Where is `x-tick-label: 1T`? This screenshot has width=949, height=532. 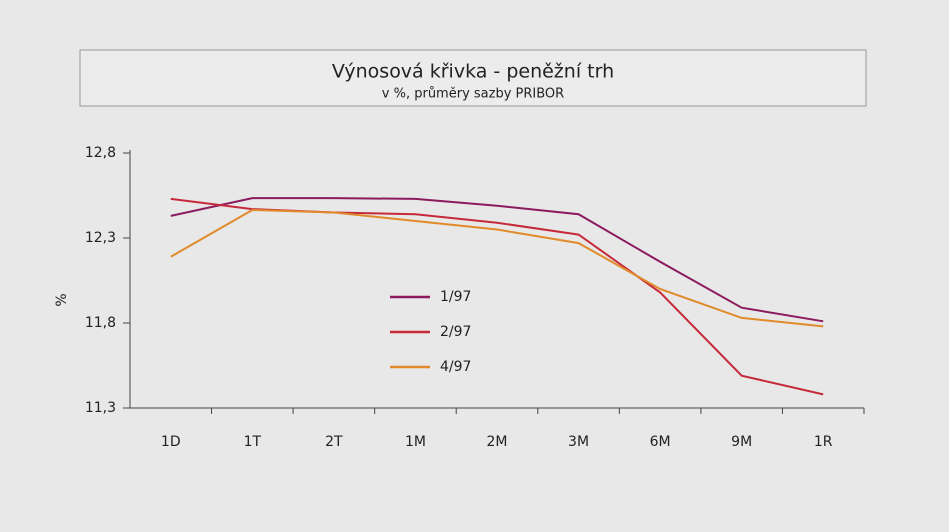 x-tick-label: 1T is located at coordinates (253, 442).